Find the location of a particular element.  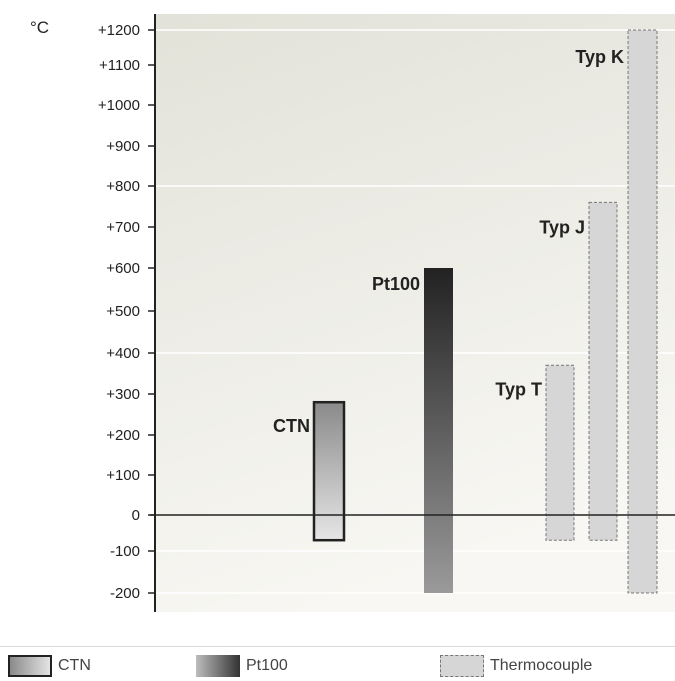

legend-swatch-ctn is located at coordinates (30, 666).